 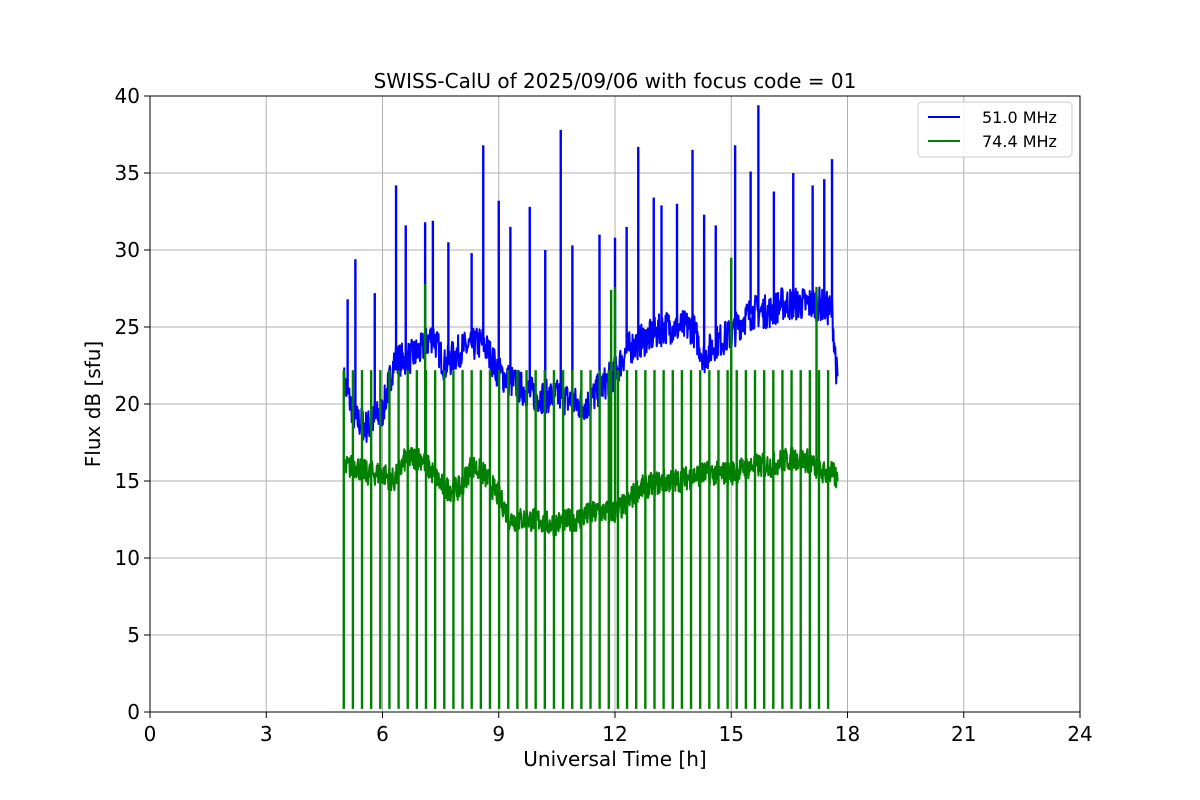 I want to click on x-axis-label: Universal Time [h], so click(x=614, y=759).